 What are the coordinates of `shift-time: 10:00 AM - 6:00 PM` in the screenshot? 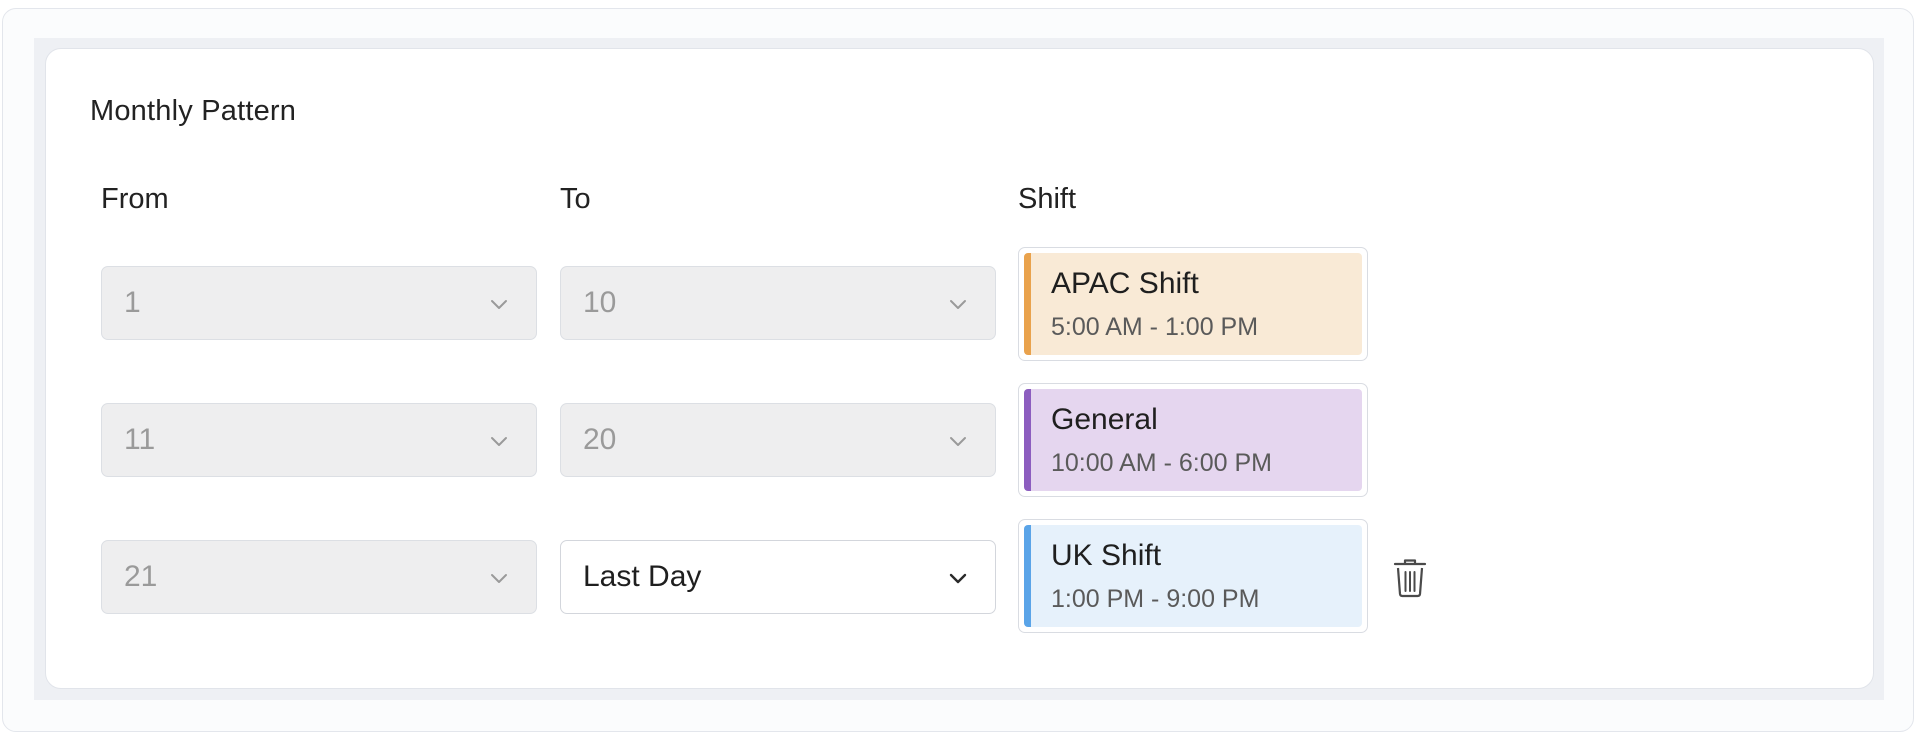 It's located at (1161, 463).